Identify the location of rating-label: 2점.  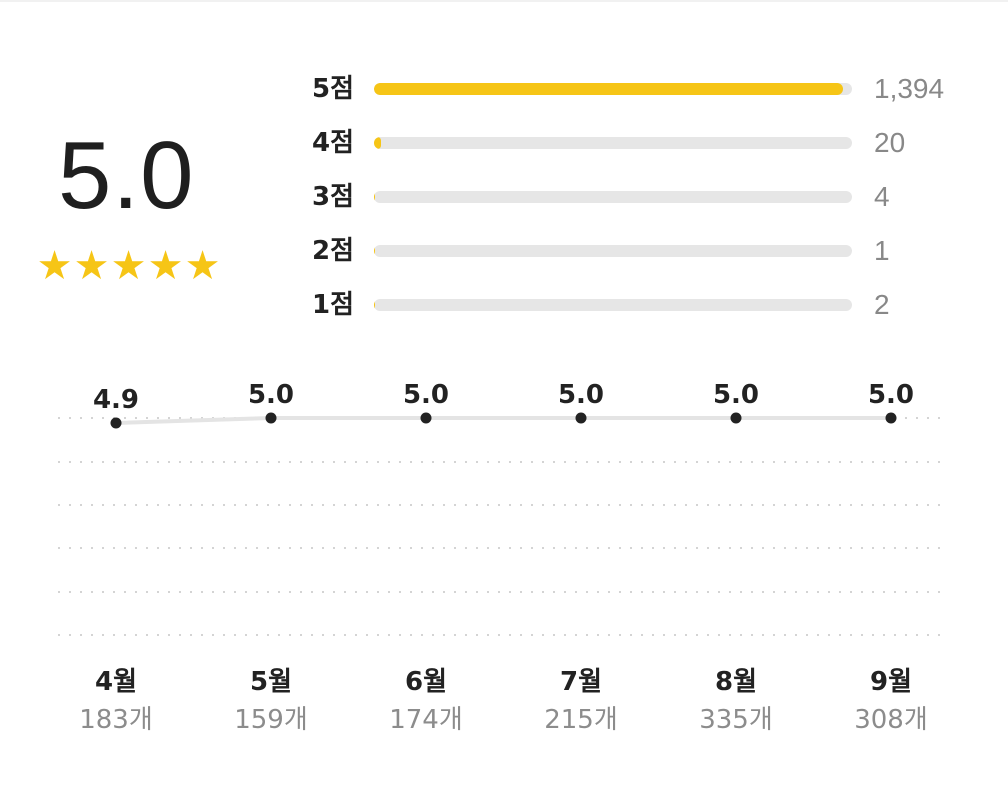
(332, 251).